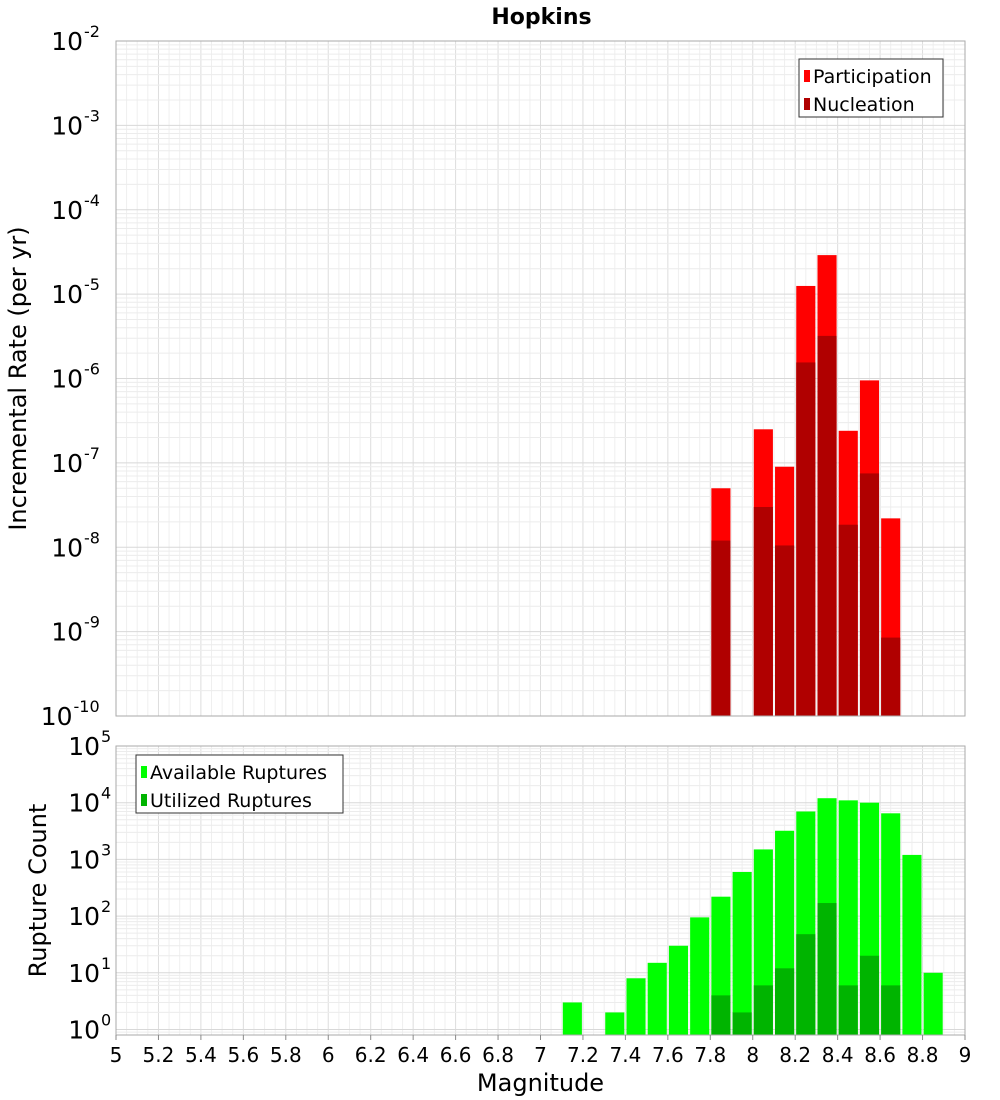  What do you see at coordinates (540, 1055) in the screenshot?
I see `x-tick-label: 7` at bounding box center [540, 1055].